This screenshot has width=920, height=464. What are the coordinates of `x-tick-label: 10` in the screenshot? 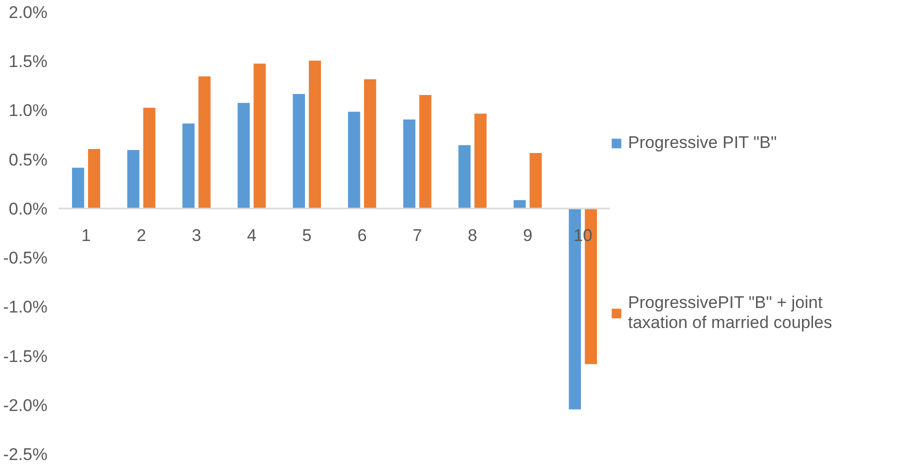 It's located at (582, 235).